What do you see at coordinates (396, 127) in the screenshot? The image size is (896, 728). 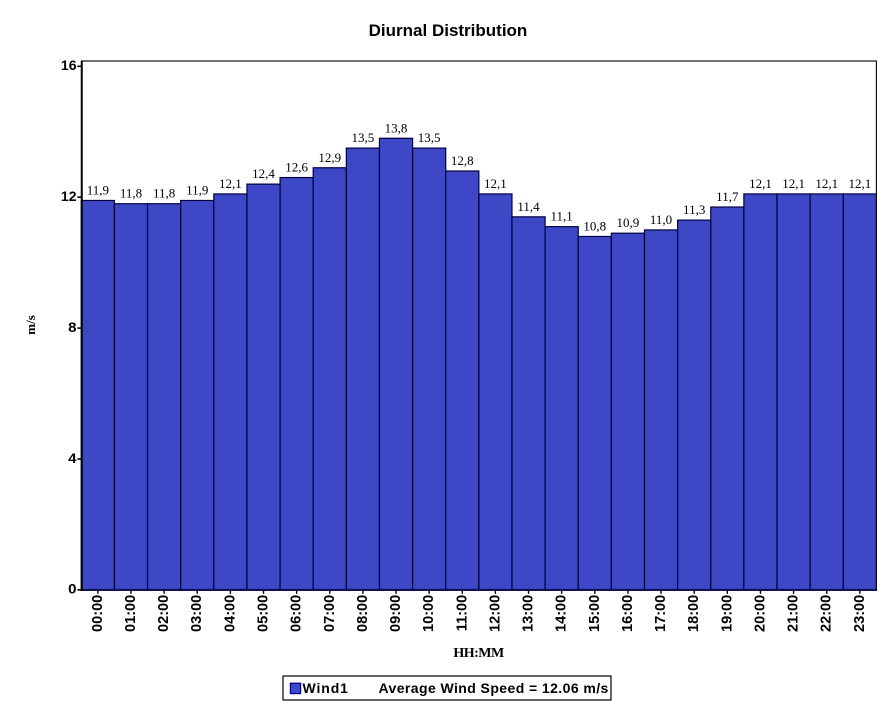 I see `svg-text: 13,8` at bounding box center [396, 127].